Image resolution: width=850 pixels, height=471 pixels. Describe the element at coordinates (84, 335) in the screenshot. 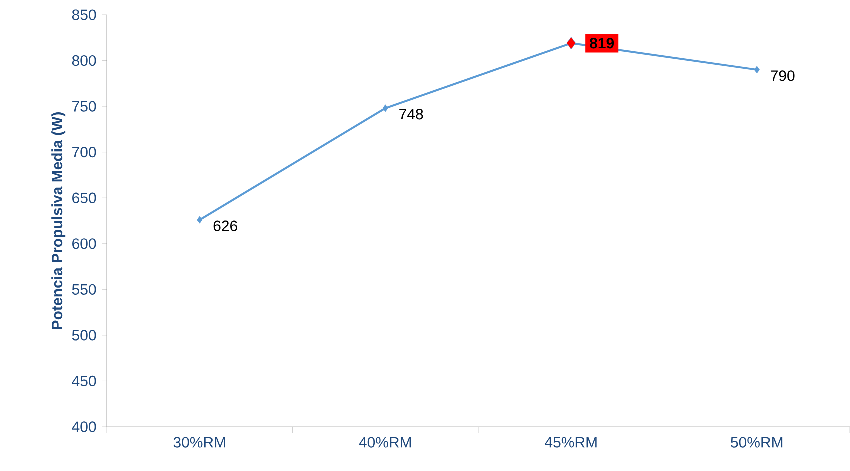

I see `y-tick-label: 500` at that location.